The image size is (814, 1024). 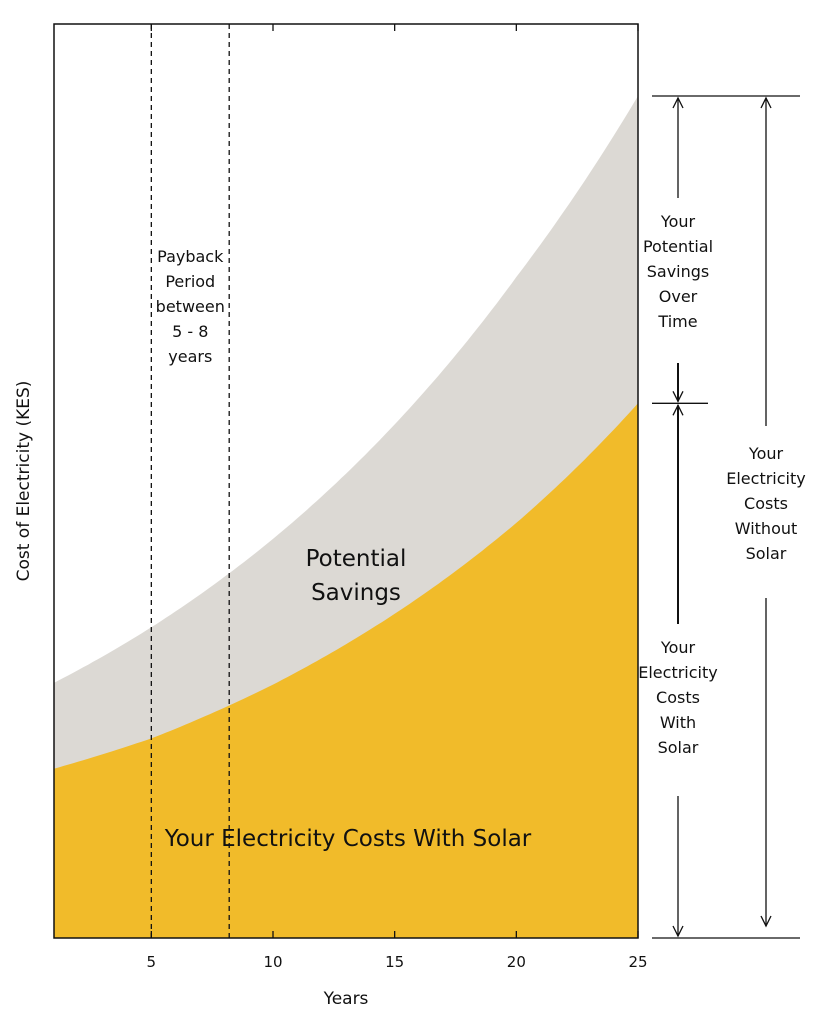 I want to click on with-solar-arrowhead-down, so click(x=678, y=931).